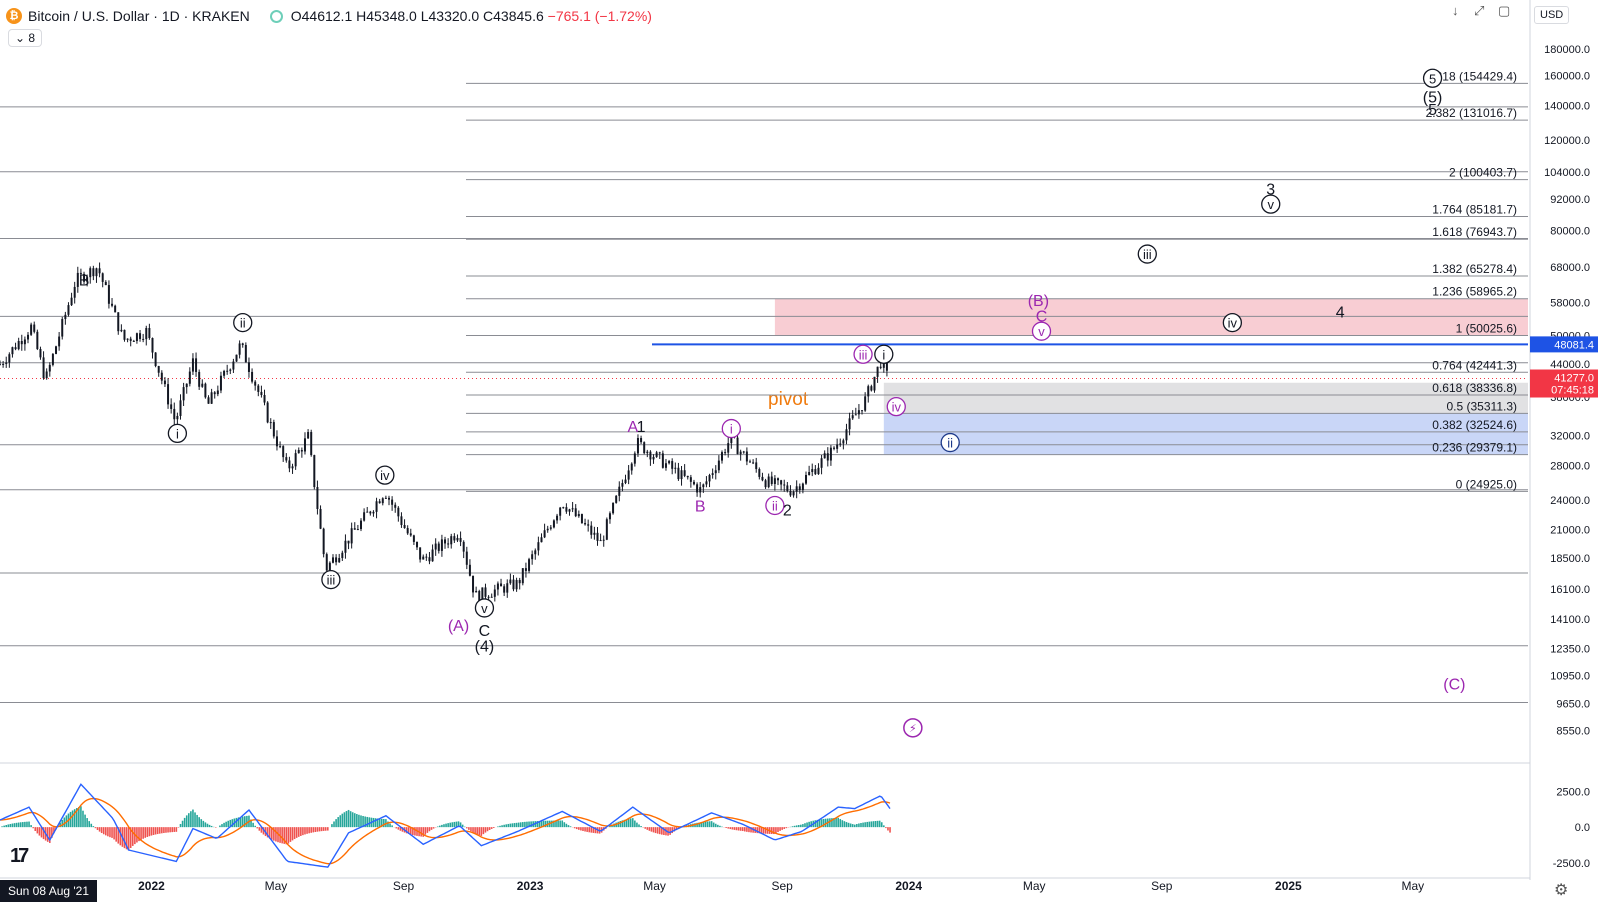 The width and height of the screenshot is (1600, 904). I want to click on fib-level-label: 1 (50025.6), so click(1486, 329).